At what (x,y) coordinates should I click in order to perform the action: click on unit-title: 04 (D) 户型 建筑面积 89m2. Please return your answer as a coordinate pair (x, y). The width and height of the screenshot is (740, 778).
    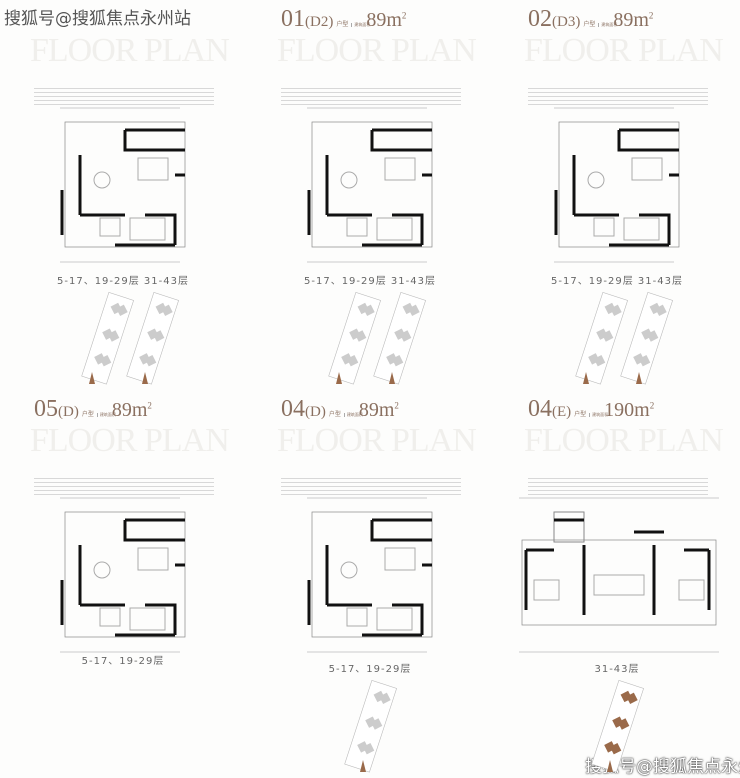
    Looking at the image, I should click on (340, 409).